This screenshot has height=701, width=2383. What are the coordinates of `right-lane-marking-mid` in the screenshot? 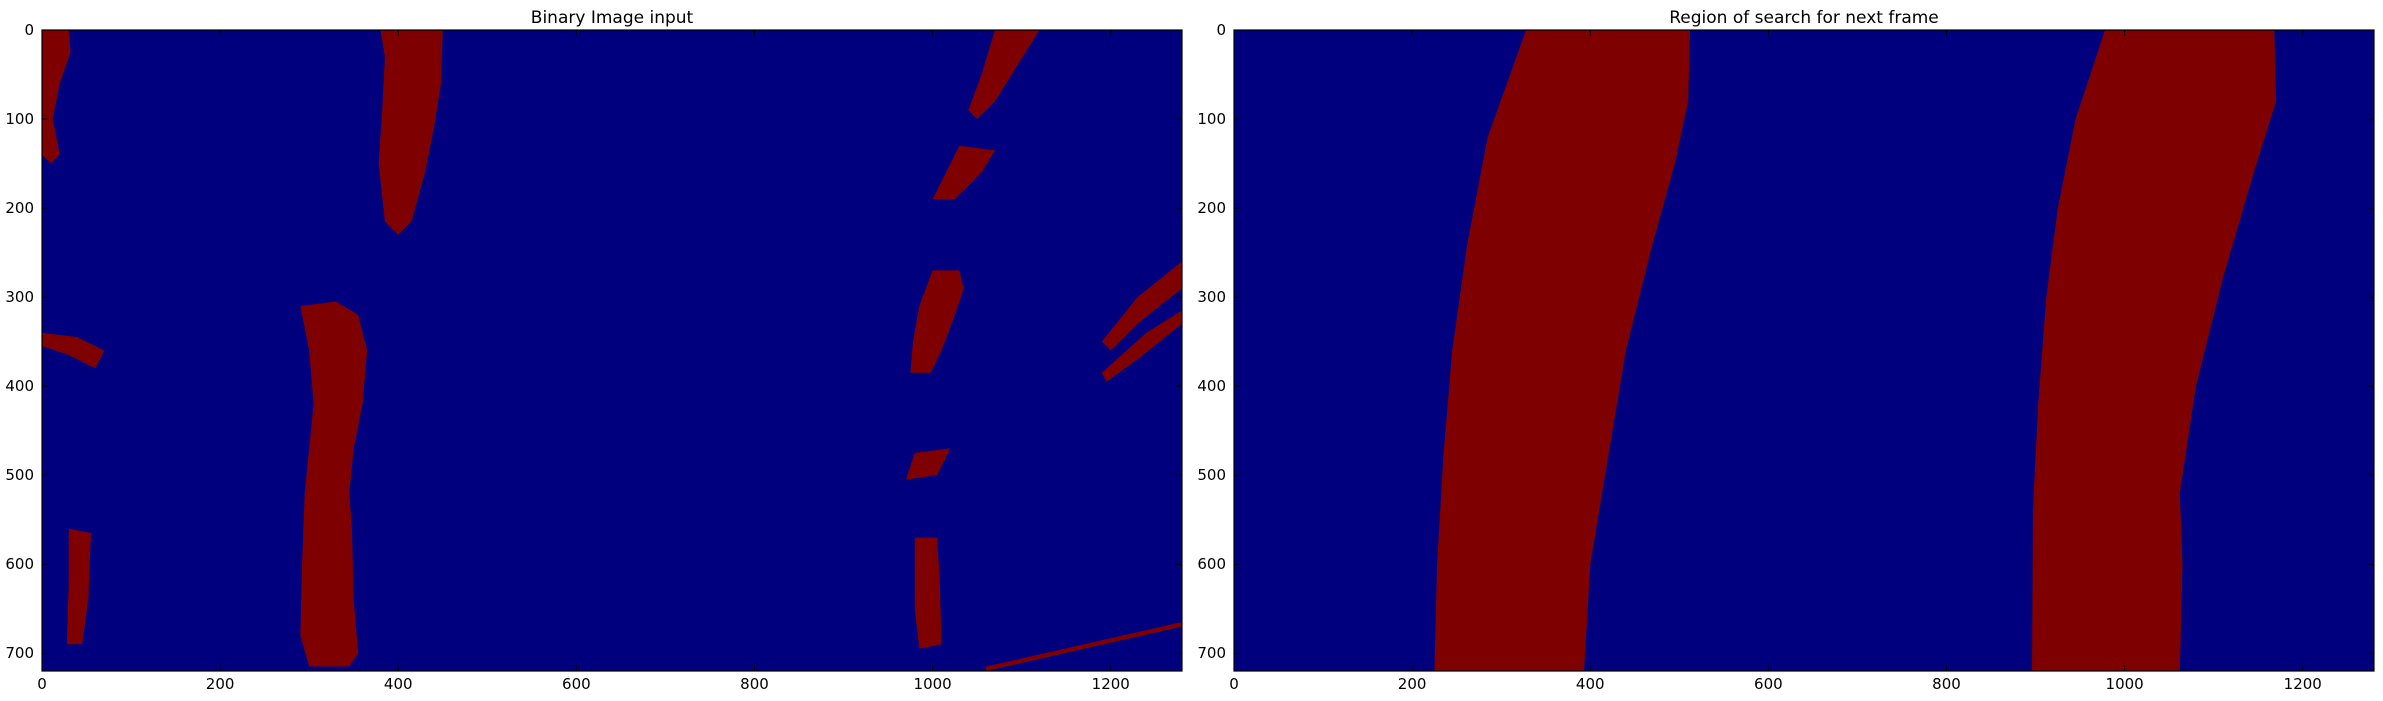 It's located at (937, 321).